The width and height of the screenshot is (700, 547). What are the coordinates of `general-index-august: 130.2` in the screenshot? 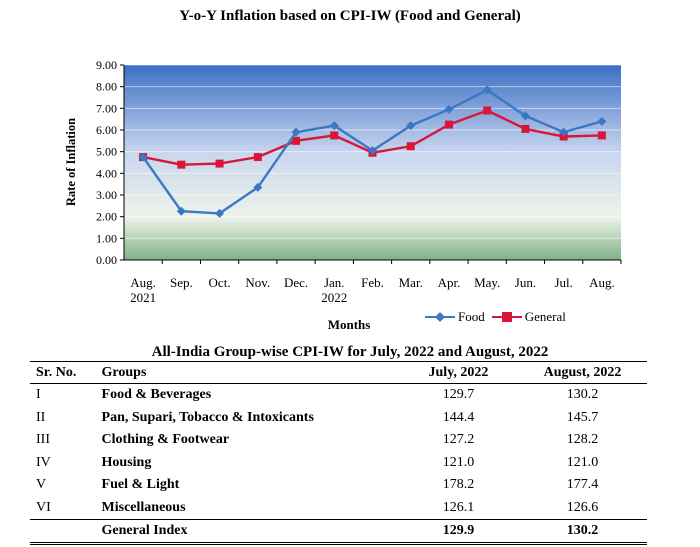 It's located at (582, 532).